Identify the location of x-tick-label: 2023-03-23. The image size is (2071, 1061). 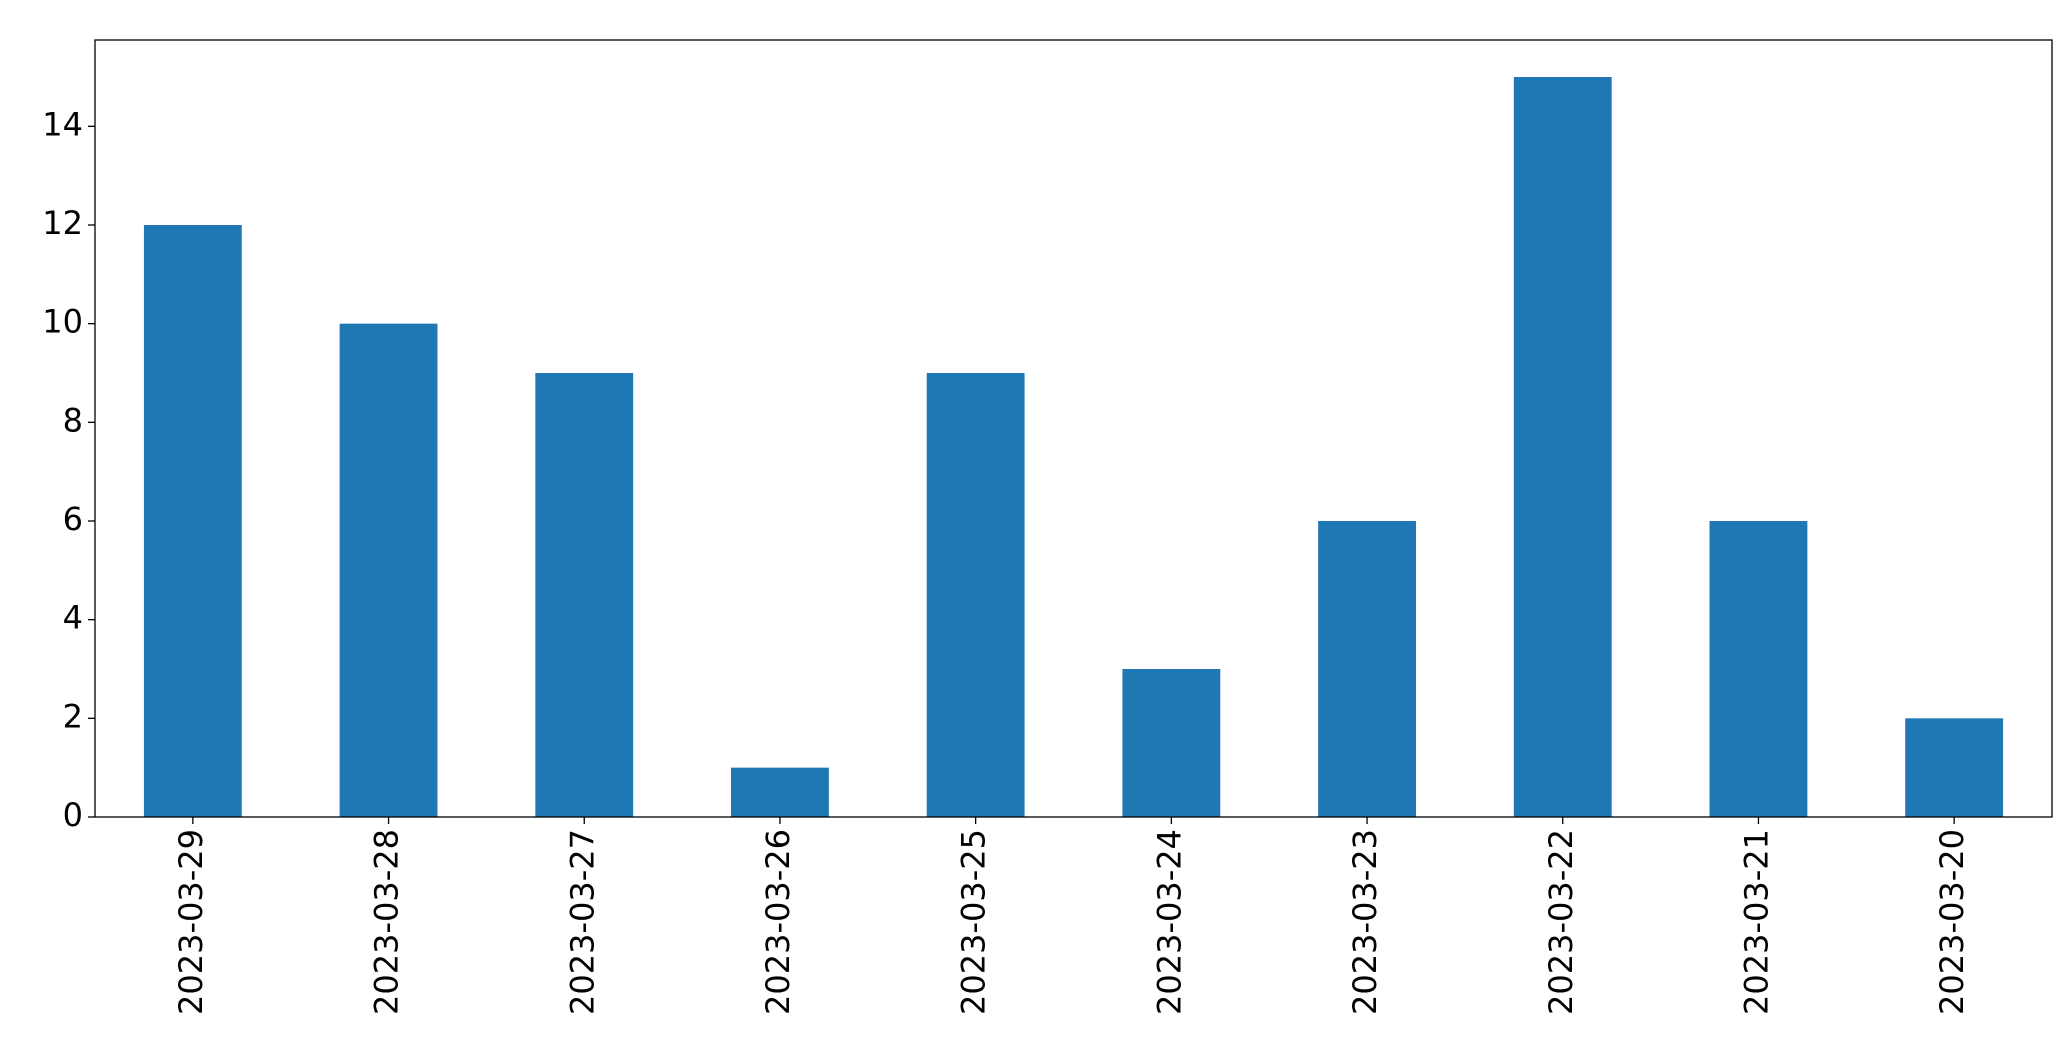
(1365, 922).